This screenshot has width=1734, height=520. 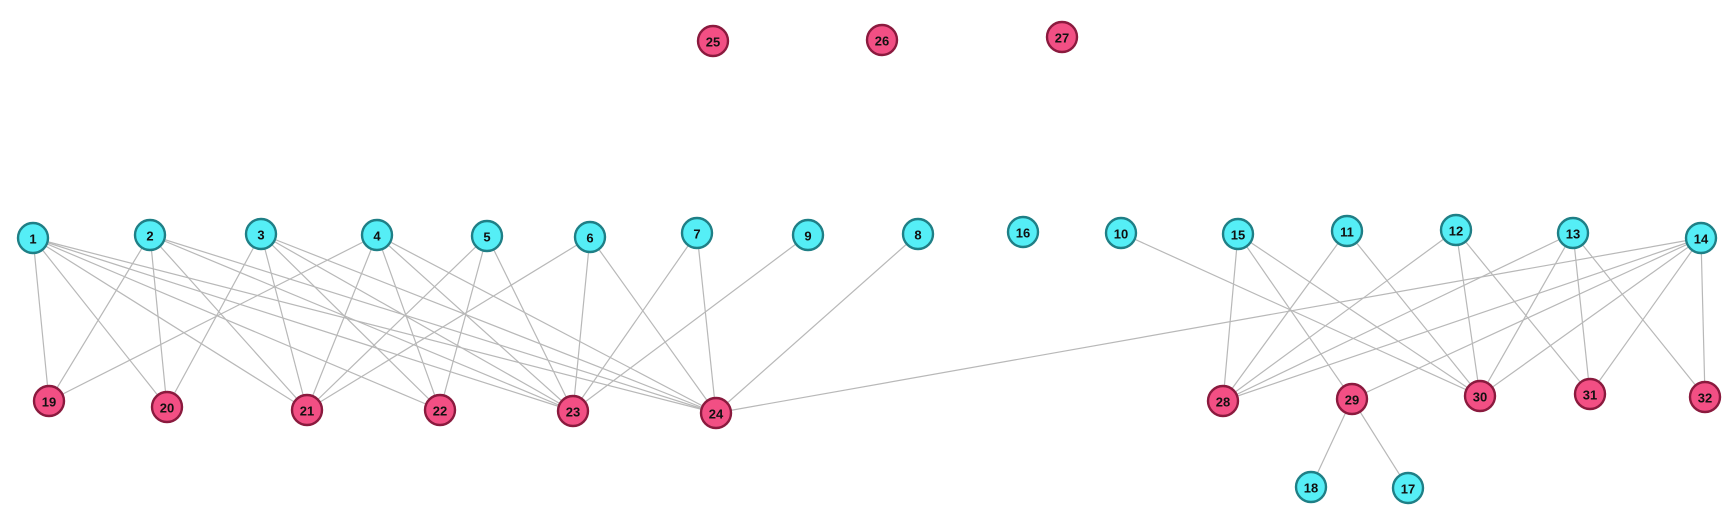 I want to click on node-8: 8, so click(x=918, y=234).